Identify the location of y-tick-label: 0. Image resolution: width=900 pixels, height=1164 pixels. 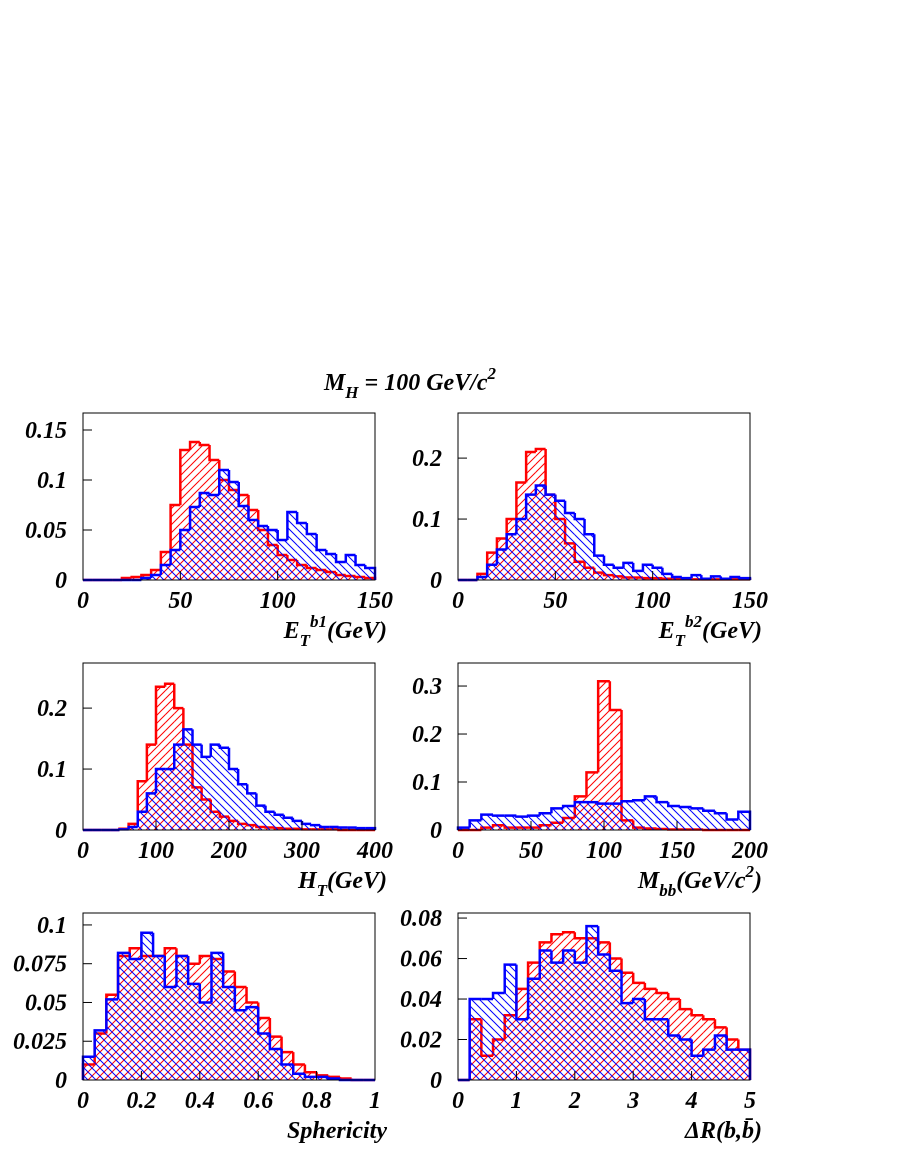
(436, 831).